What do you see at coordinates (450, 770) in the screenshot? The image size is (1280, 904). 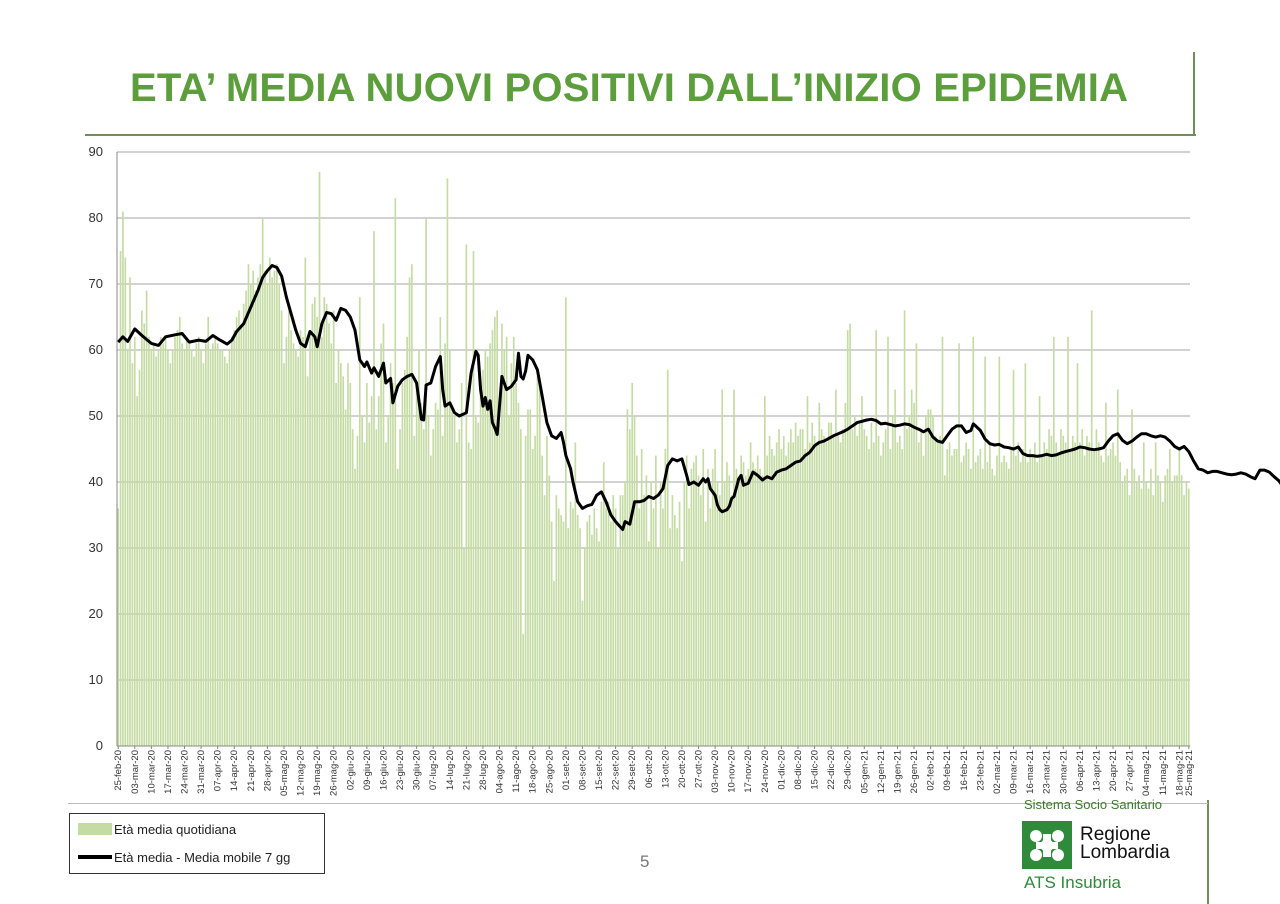 I see `x-tick-label: 14-lug-20` at bounding box center [450, 770].